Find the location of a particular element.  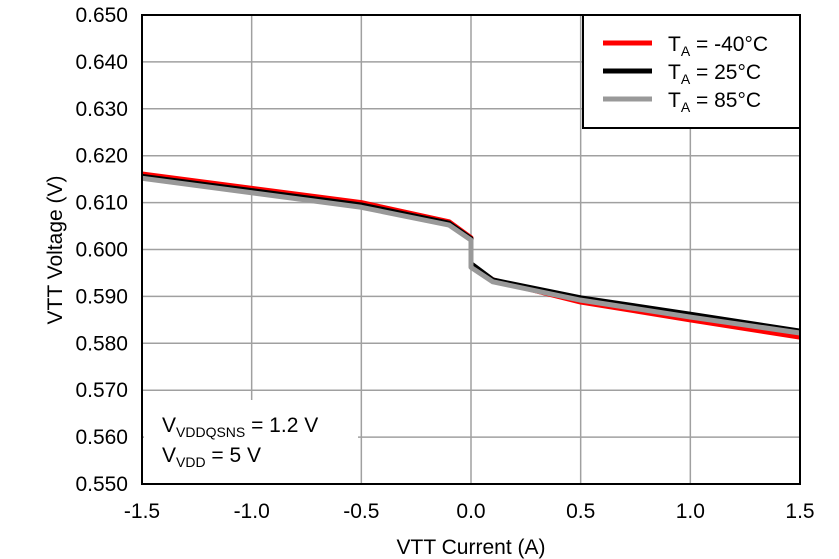

y-tick-label: 0.590 is located at coordinates (101, 296).